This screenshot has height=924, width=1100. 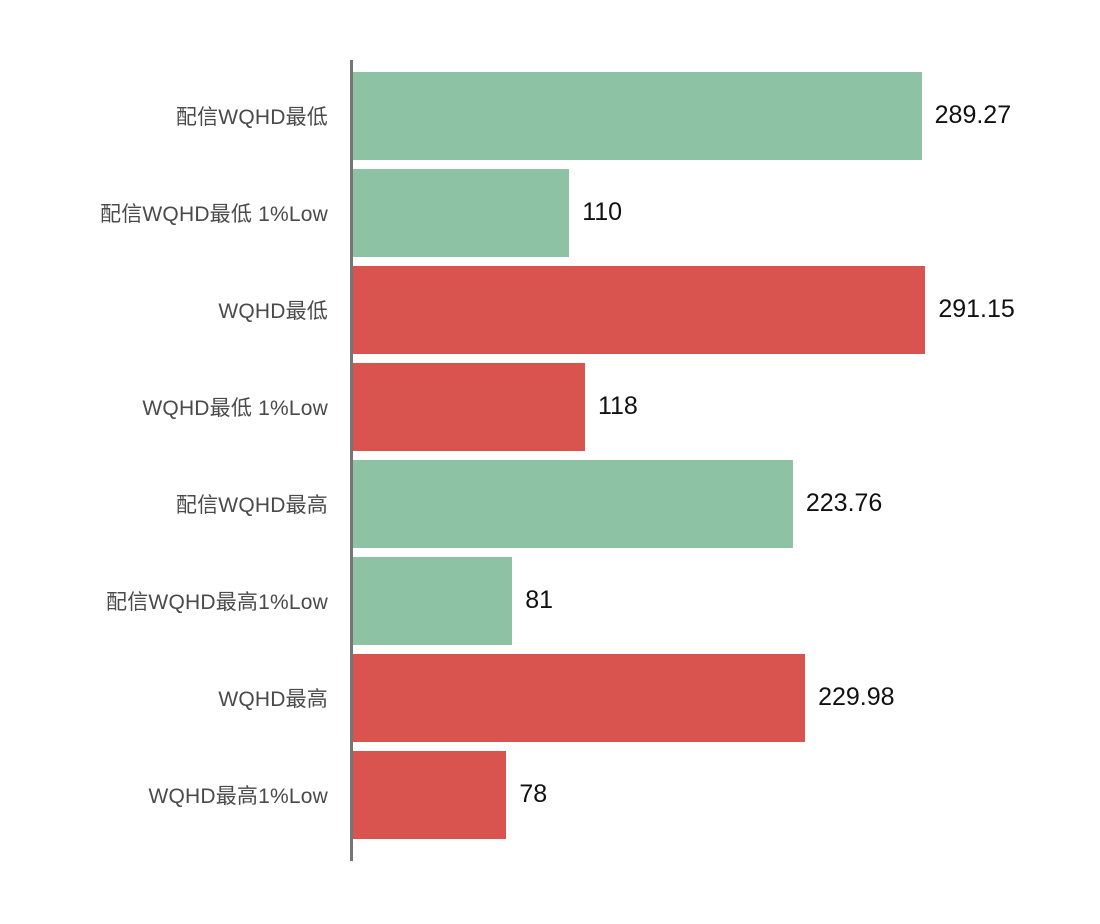 I want to click on chart-row: 配信WQHD最低 289.27, so click(x=550, y=115).